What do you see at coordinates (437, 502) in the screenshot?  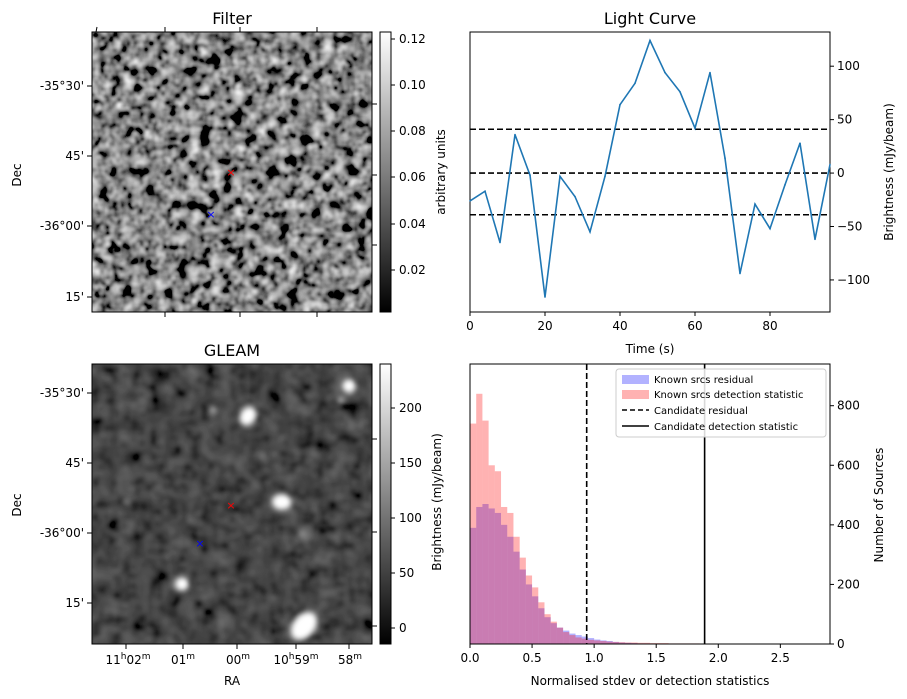 I see `gleam-colorbar-label: Brightness (mJy/beam)` at bounding box center [437, 502].